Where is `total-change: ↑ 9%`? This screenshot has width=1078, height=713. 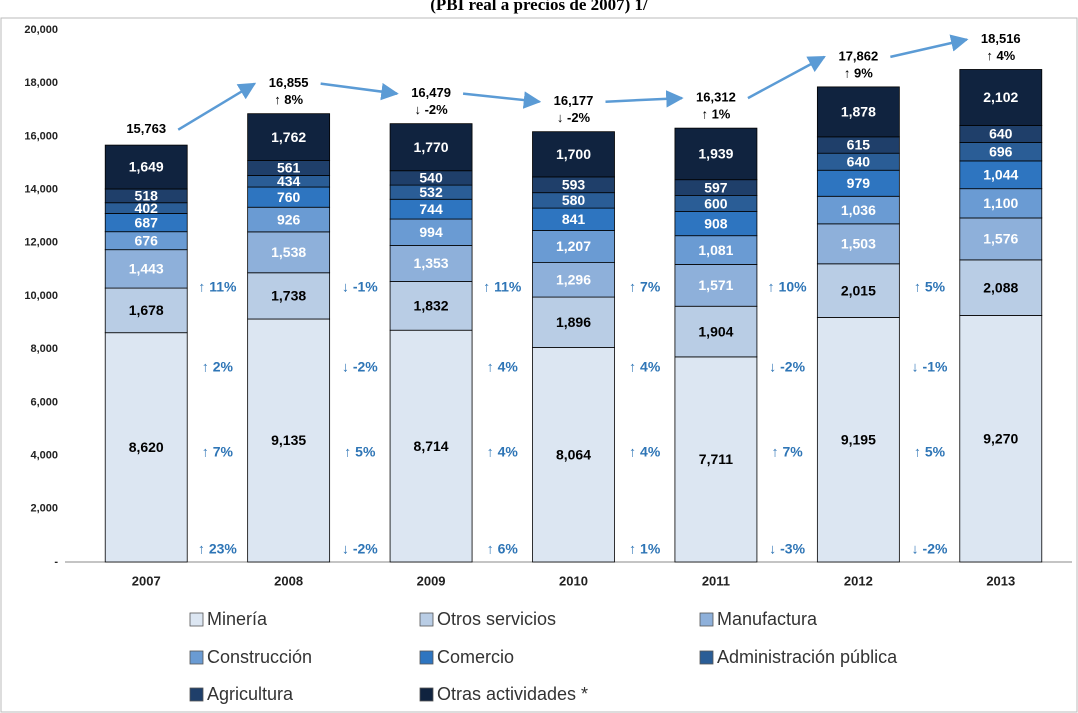
total-change: ↑ 9% is located at coordinates (858, 72).